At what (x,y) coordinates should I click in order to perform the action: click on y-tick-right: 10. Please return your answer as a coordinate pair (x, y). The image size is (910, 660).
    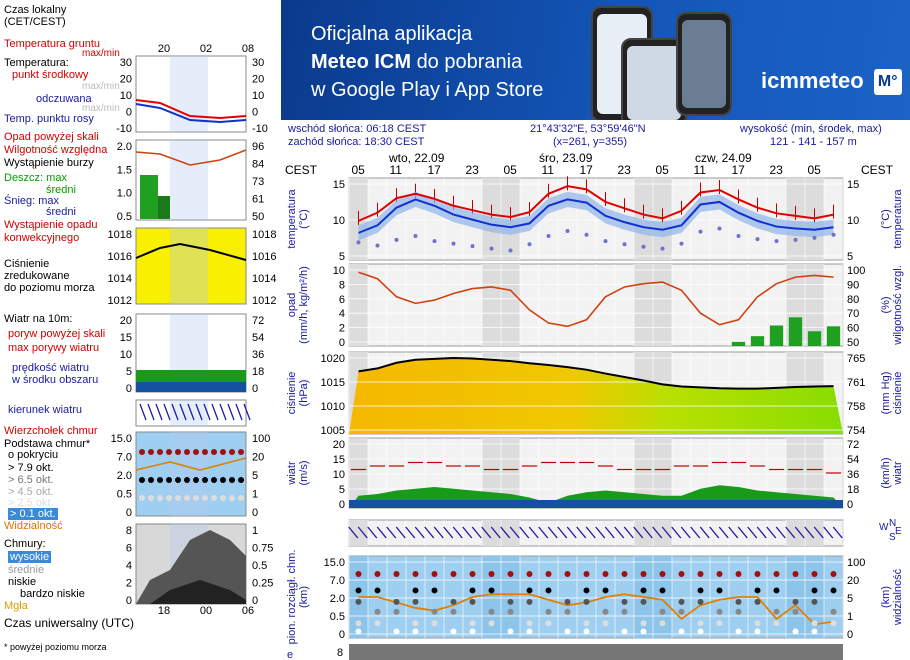
    Looking at the image, I should click on (853, 221).